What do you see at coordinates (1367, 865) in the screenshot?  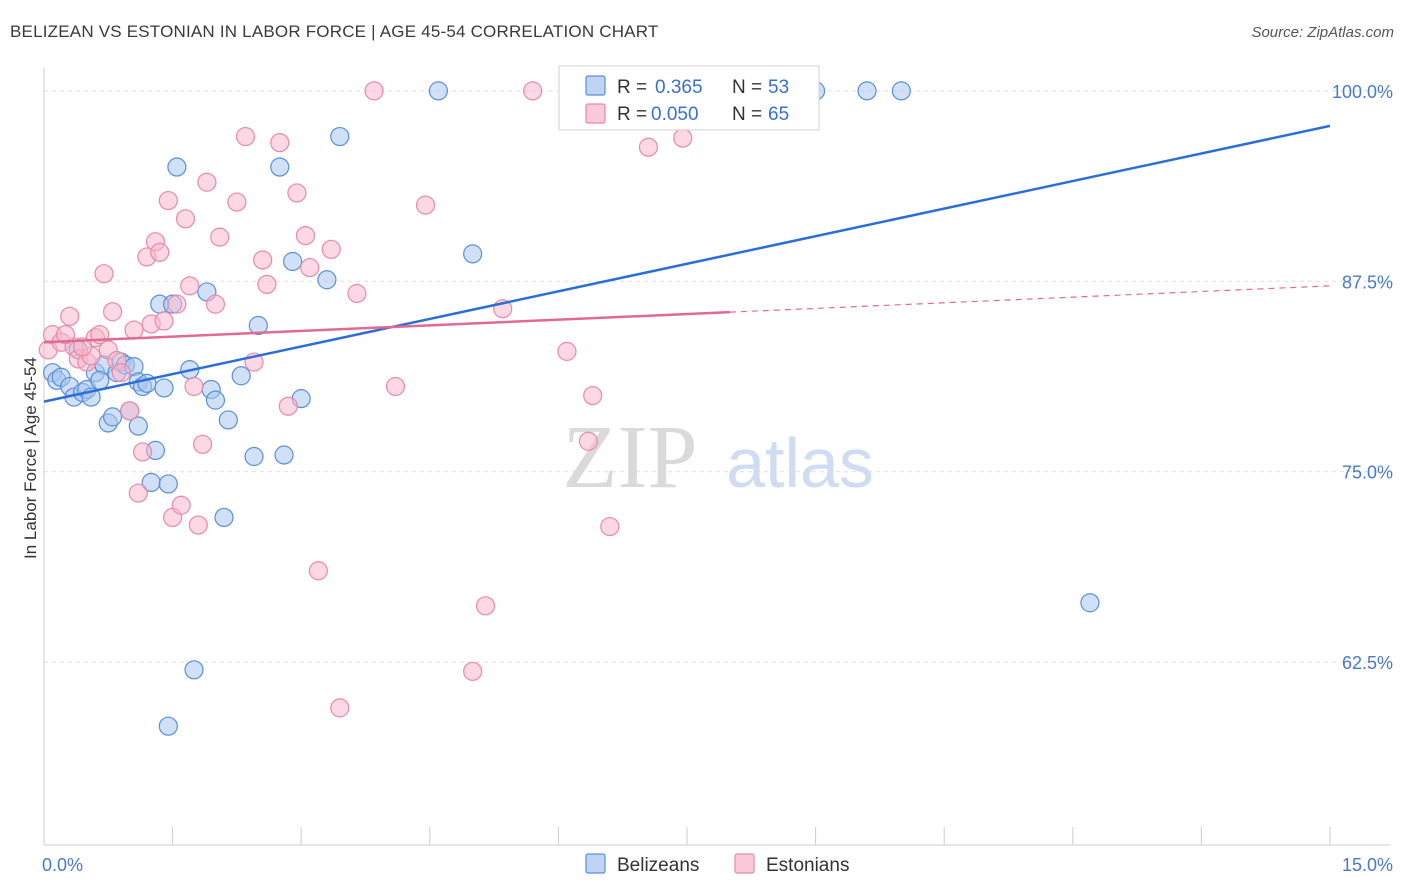 I see `x-tick-label: 15.0%` at bounding box center [1367, 865].